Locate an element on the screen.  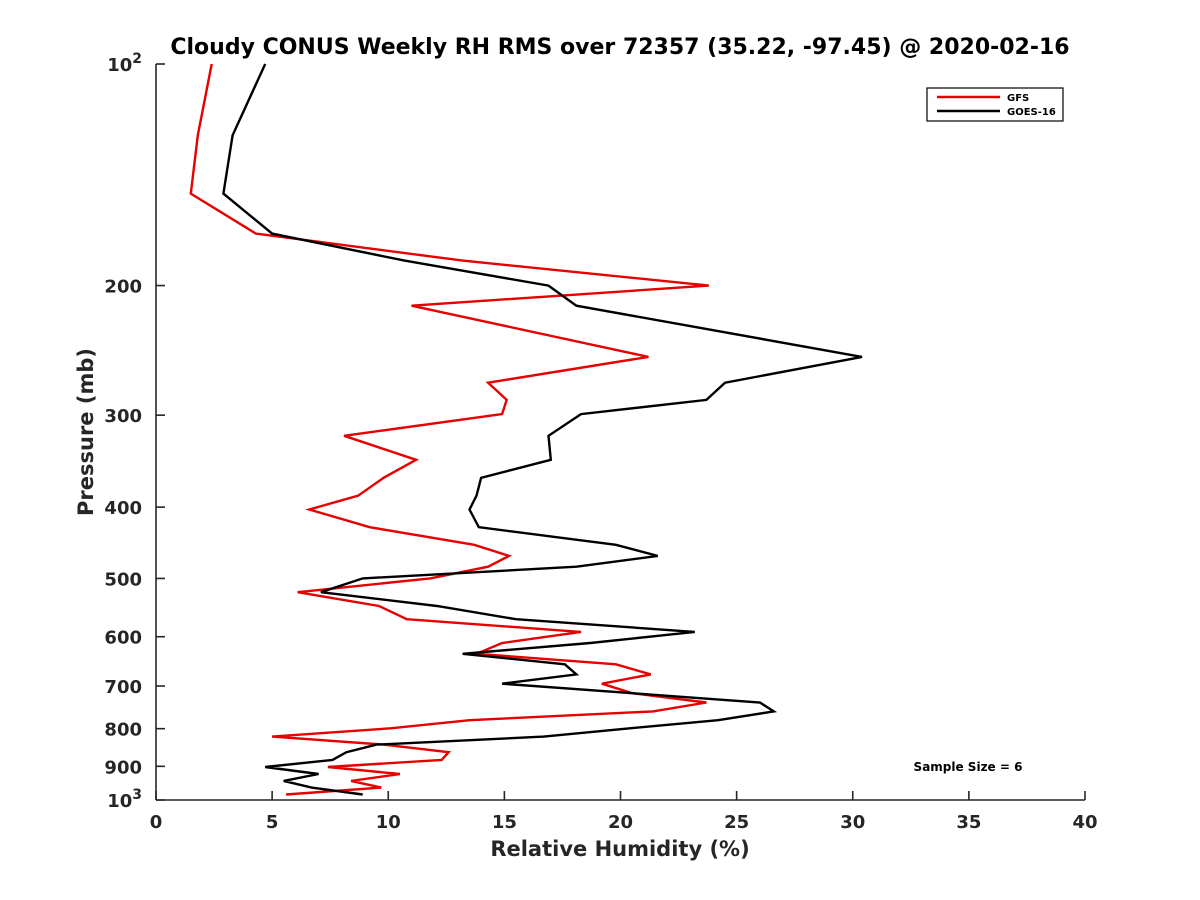
y-axis-label: Pressure (mb) is located at coordinates (86, 432).